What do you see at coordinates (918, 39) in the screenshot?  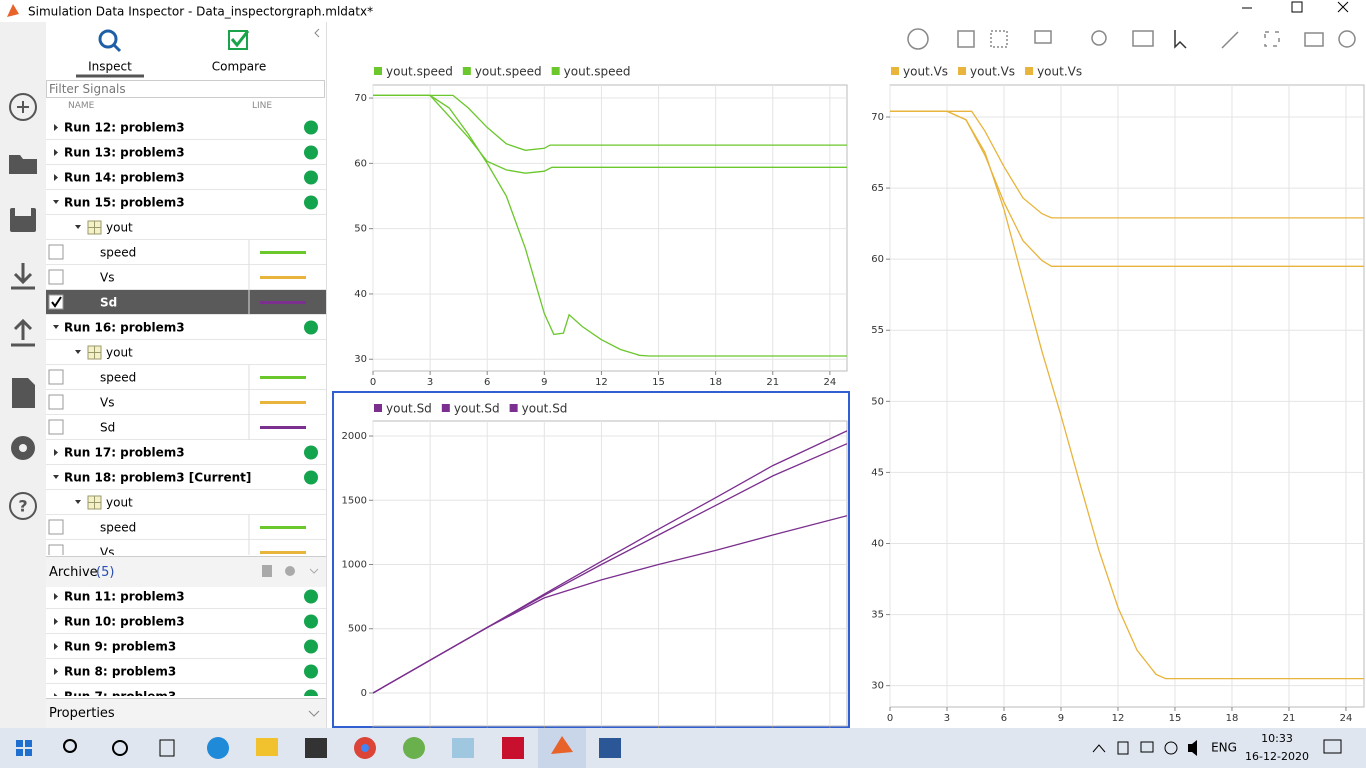 I see `play-button` at bounding box center [918, 39].